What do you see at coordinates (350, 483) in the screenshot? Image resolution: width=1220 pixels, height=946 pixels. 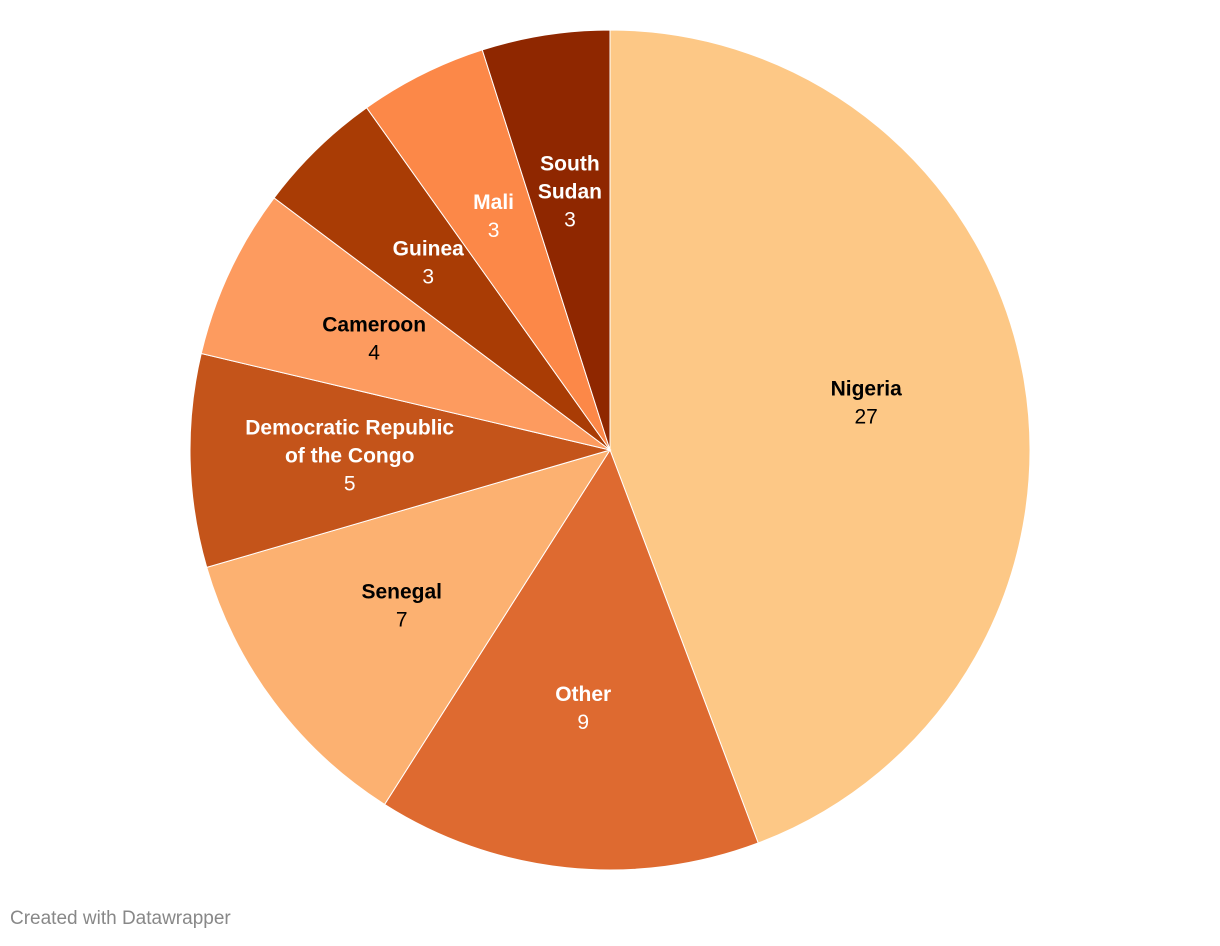 I see `slice-value: 5` at bounding box center [350, 483].